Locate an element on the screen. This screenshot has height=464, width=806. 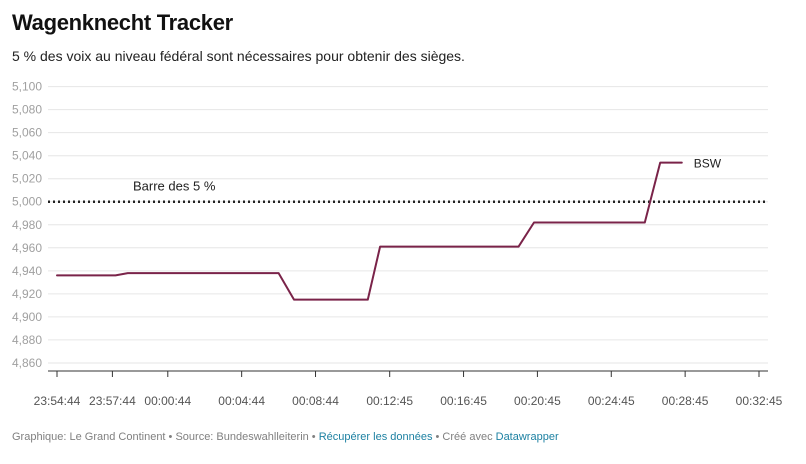
x-tick-label: 00:24:45 is located at coordinates (611, 401).